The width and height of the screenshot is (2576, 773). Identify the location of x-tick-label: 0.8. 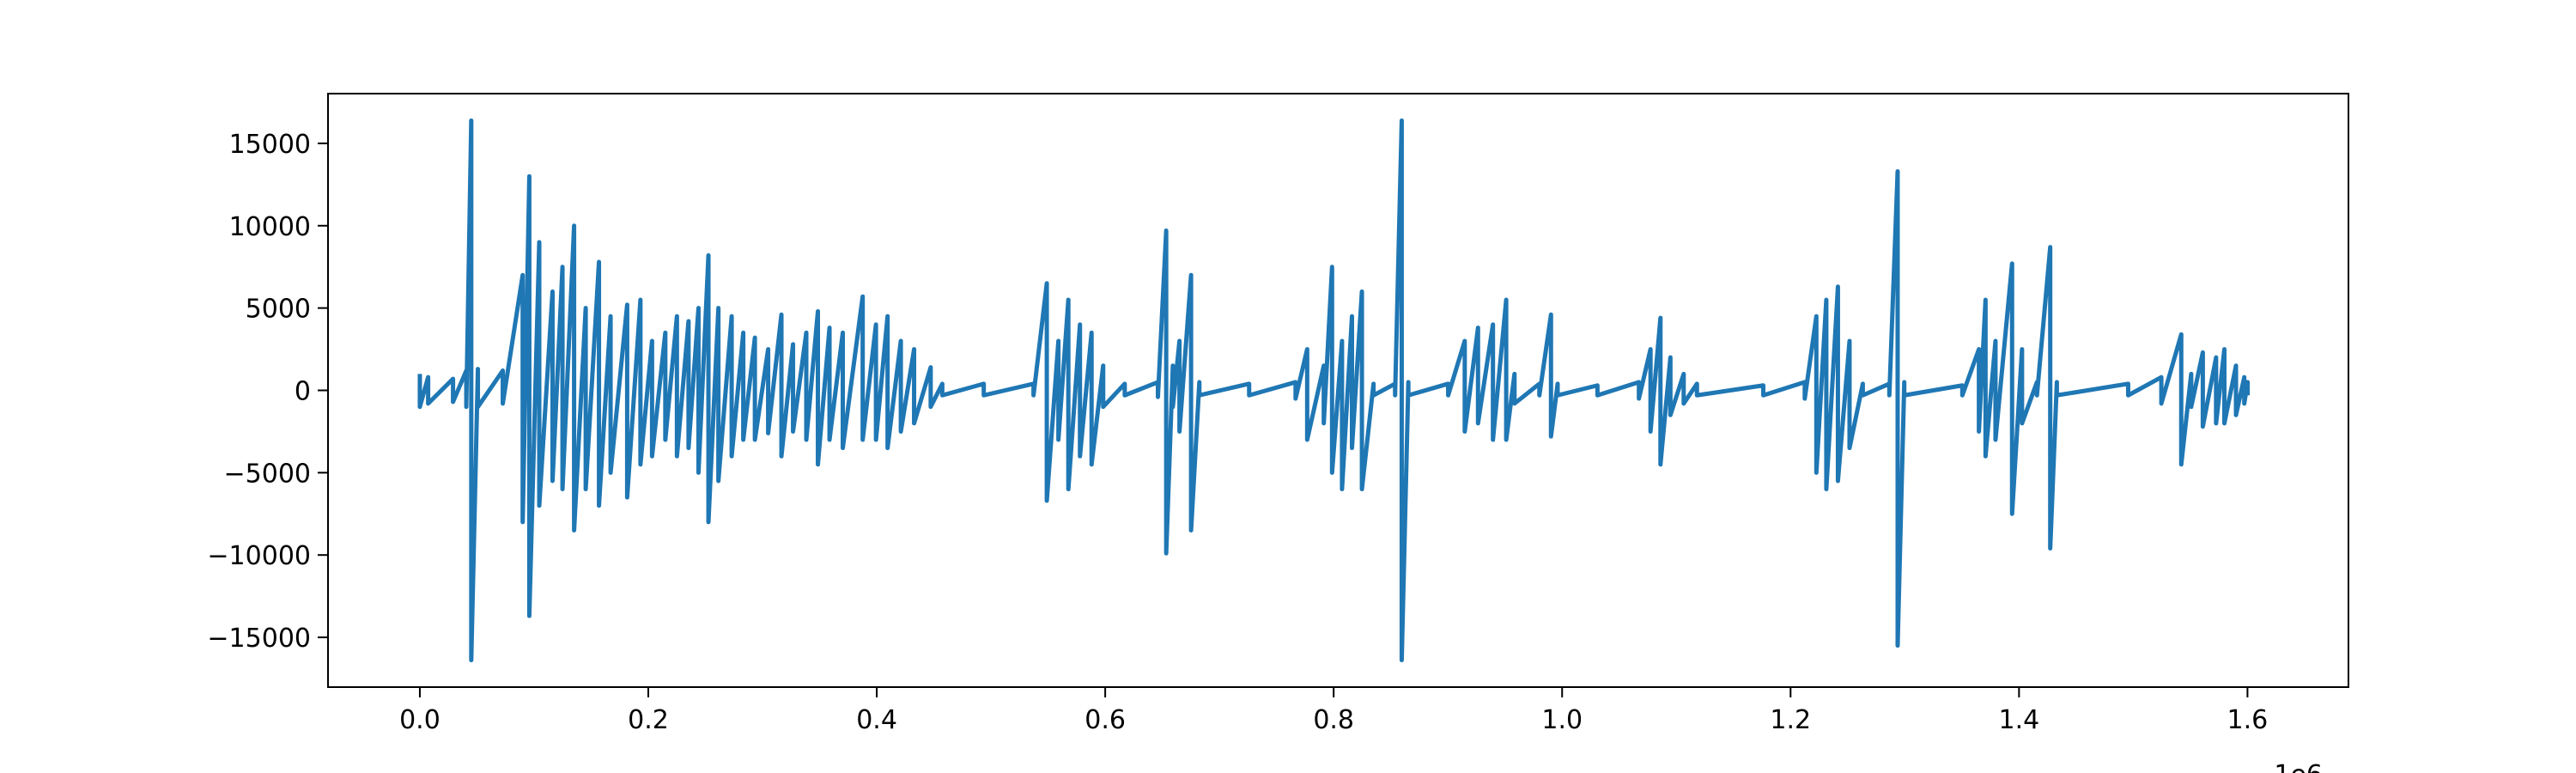
(1334, 720).